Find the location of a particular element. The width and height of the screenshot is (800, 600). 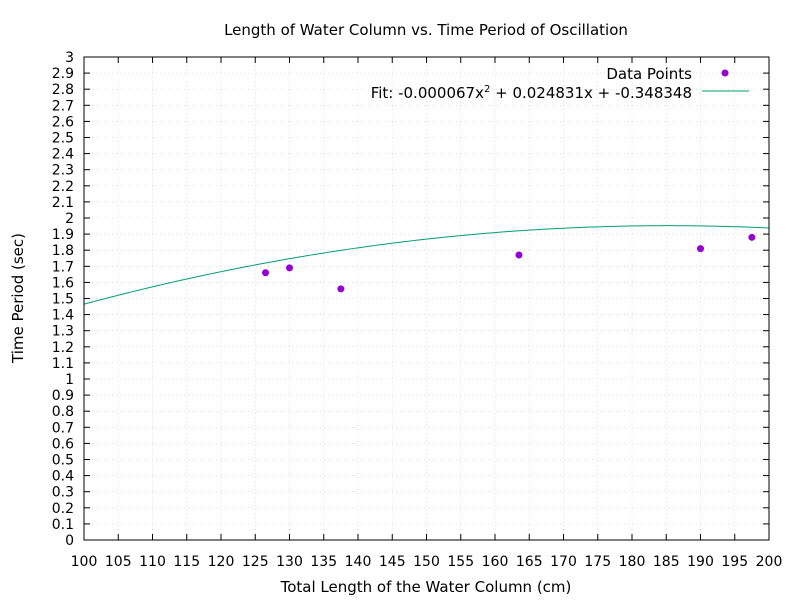

x-tick-label: 100 is located at coordinates (84, 562).